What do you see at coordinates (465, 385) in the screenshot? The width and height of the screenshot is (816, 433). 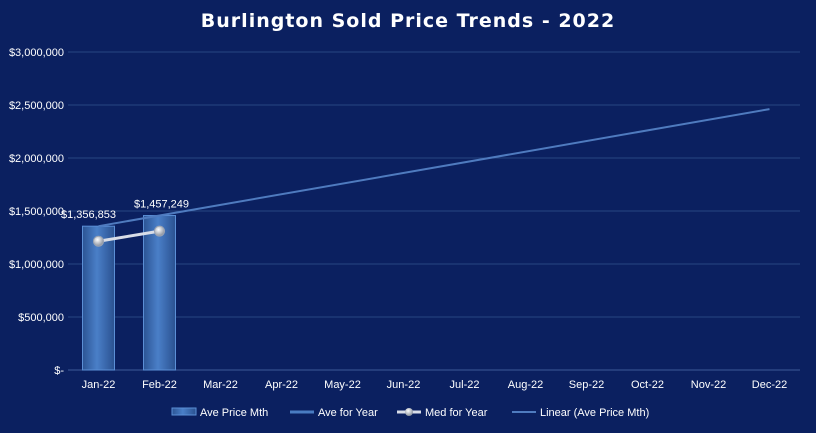 I see `x-tick-label: Jul-22` at bounding box center [465, 385].